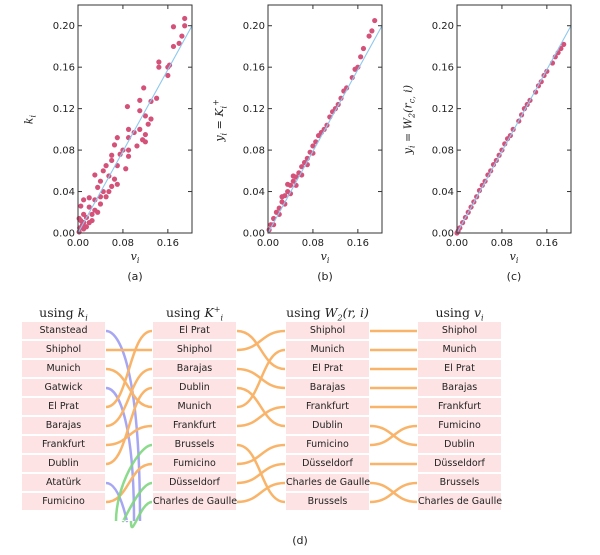 The image size is (600, 555). What do you see at coordinates (327, 314) in the screenshot?
I see `column-title-2: using W2(r, i)` at bounding box center [327, 314].